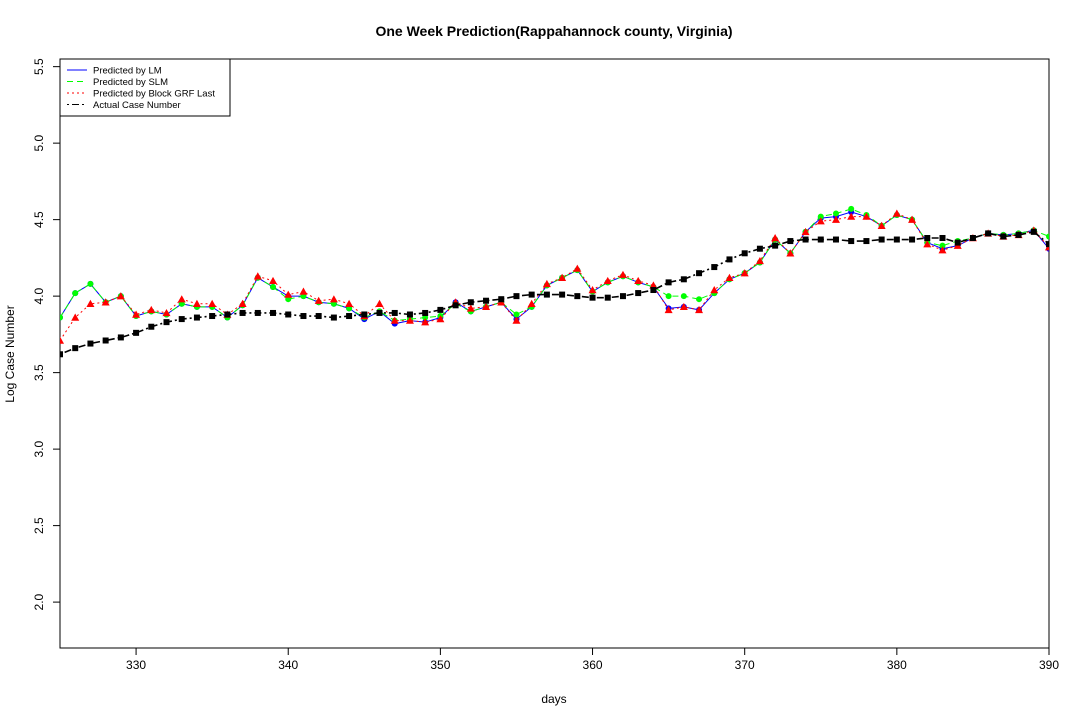 This screenshot has width=1080, height=720. Describe the element at coordinates (39, 525) in the screenshot. I see `y-tick-label: 2.5` at that location.